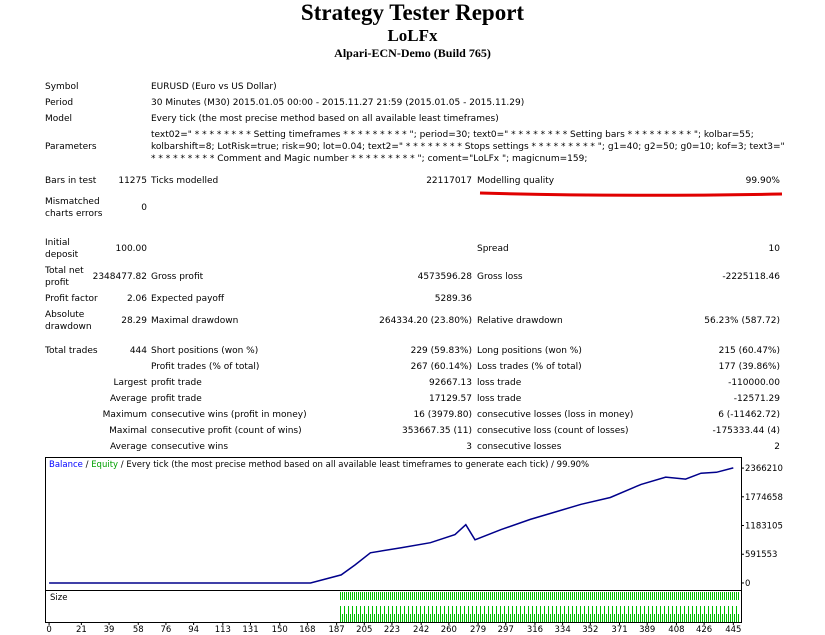 The image size is (825, 635). Describe the element at coordinates (336, 630) in the screenshot. I see `x-tick-label: 187` at that location.